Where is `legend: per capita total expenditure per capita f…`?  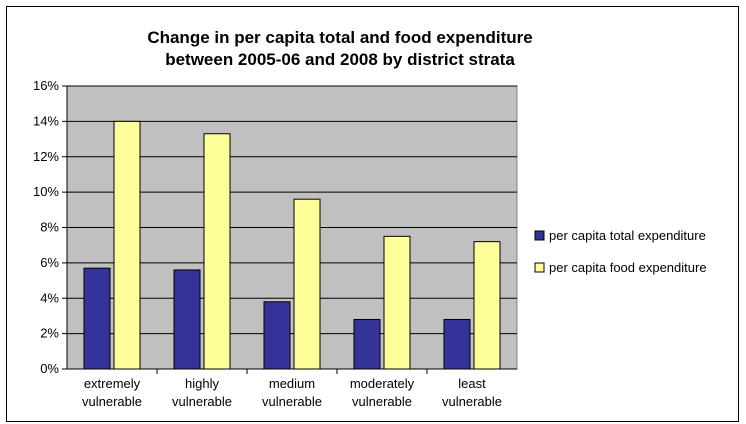
legend: per capita total expenditure per capita f… is located at coordinates (620, 251).